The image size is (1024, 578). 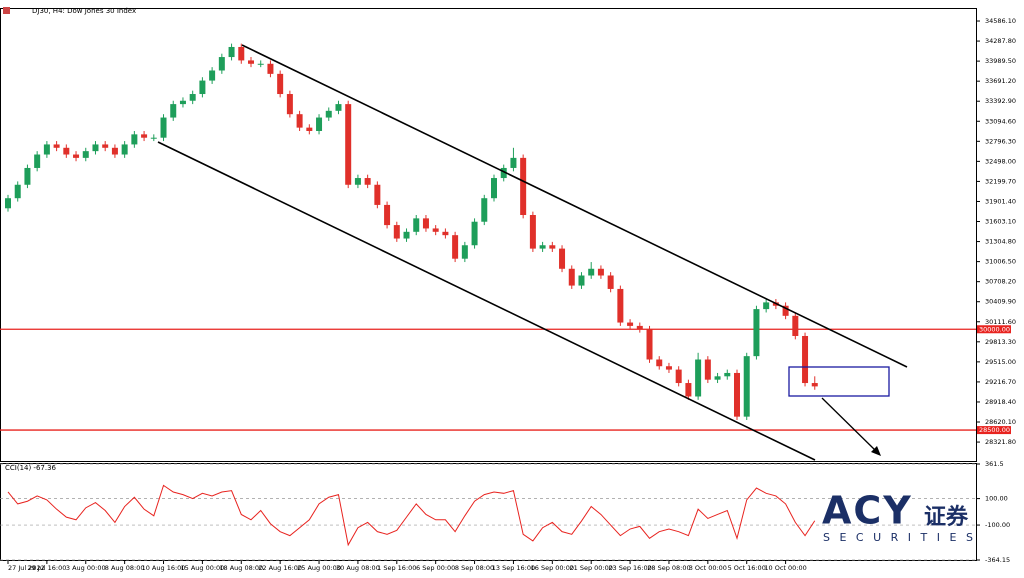 I want to click on x-tick-label: 1 Sep 16:00, so click(x=396, y=568).